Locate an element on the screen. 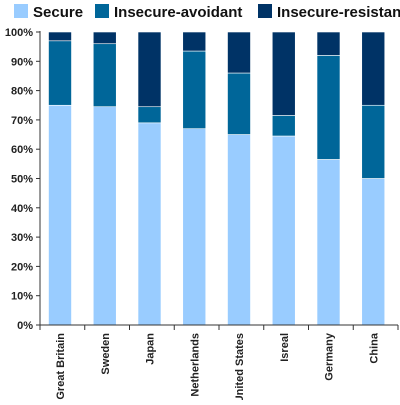 The height and width of the screenshot is (405, 400). x-category-label-7: Germany is located at coordinates (330, 356).